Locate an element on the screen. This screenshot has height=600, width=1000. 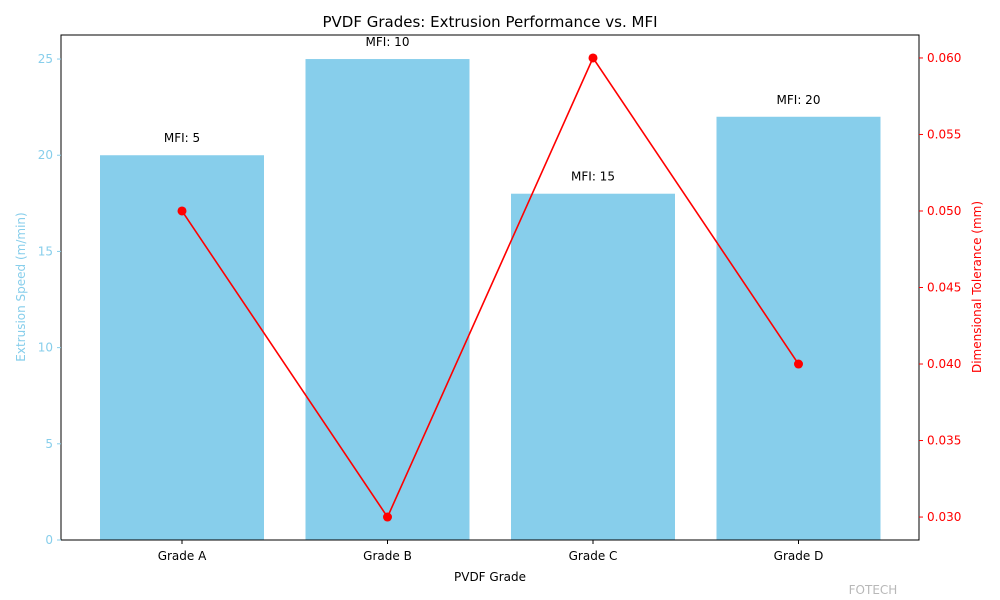
y-axis-right: 0.030 0.035 0.040 0.045 0.050 0.055 0.060 is located at coordinates (940, 287).